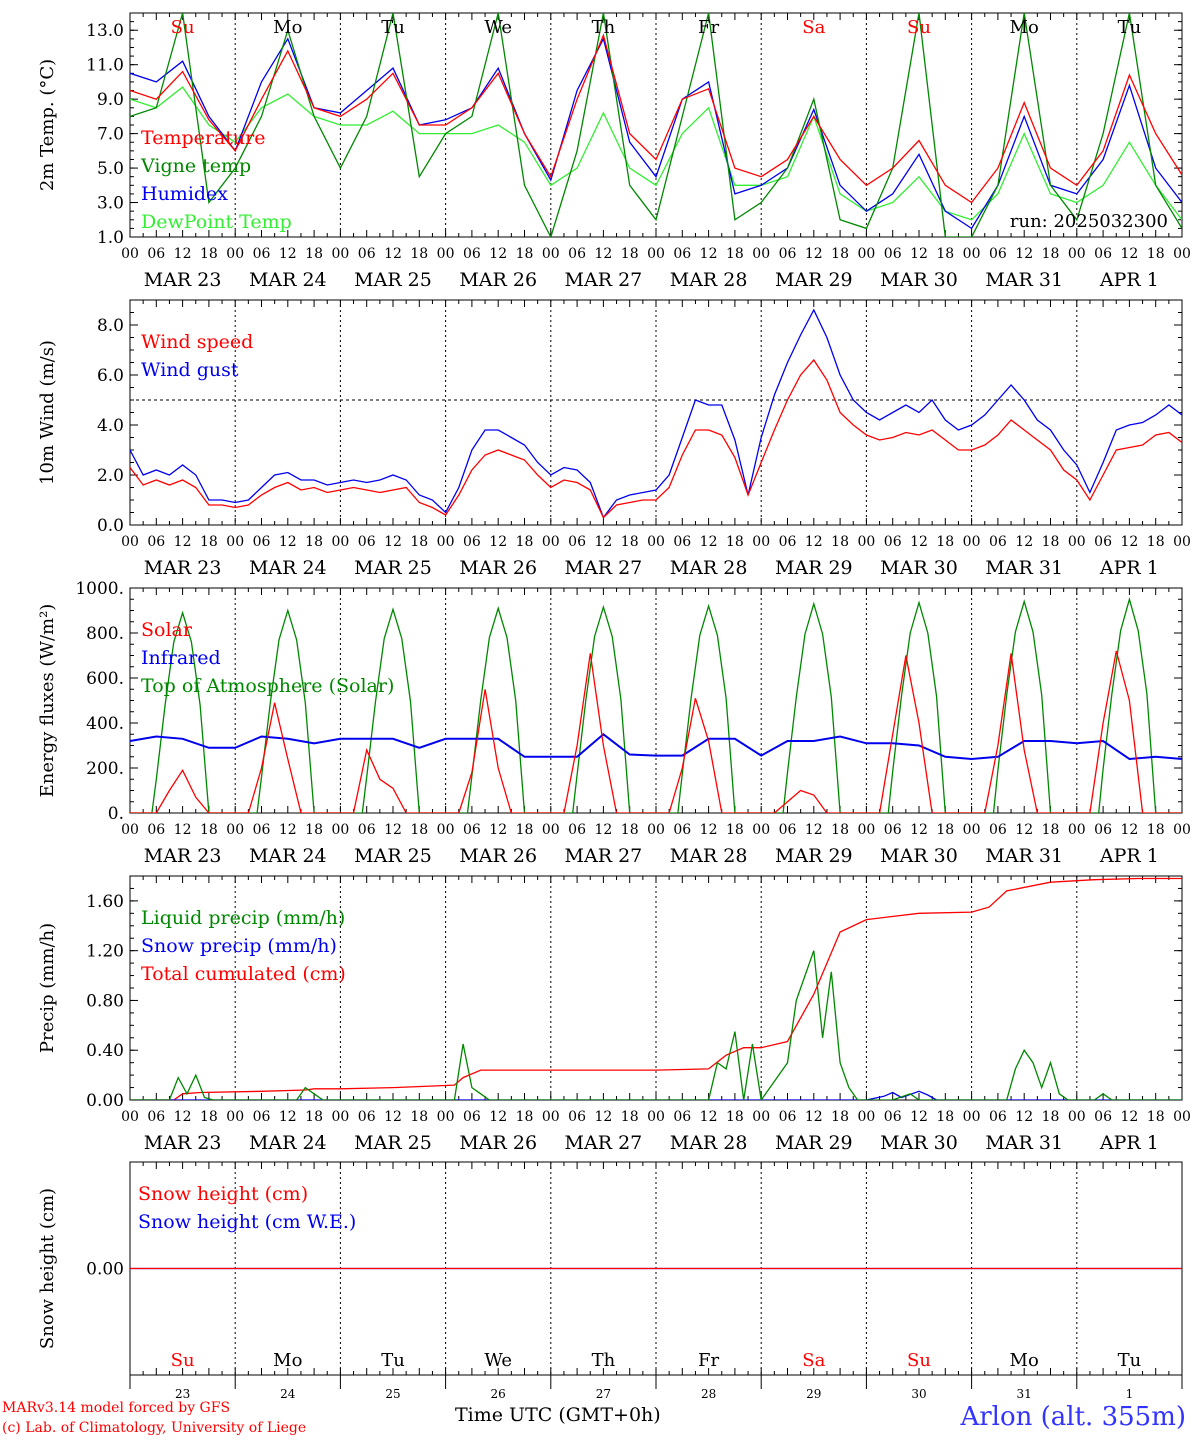 The height and width of the screenshot is (1440, 1194). I want to click on series-line-liquid-precip-mm-h-, so click(656, 1025).